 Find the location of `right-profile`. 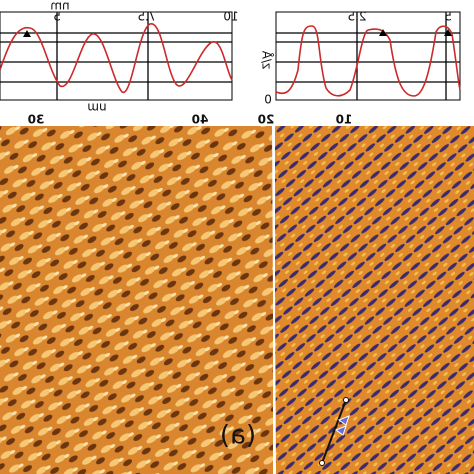

right-profile is located at coordinates (368, 56).